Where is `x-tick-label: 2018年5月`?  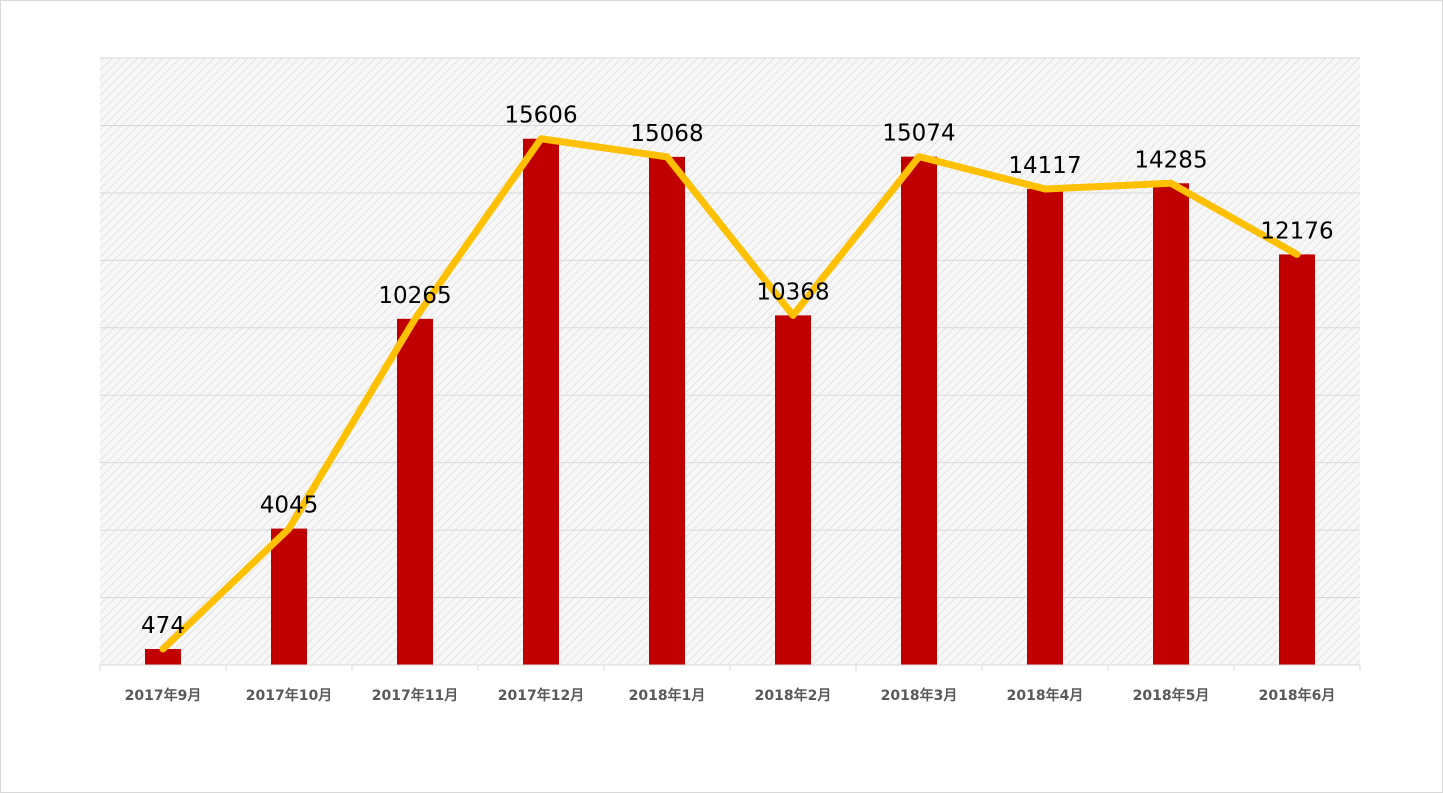
x-tick-label: 2018年5月 is located at coordinates (1171, 695).